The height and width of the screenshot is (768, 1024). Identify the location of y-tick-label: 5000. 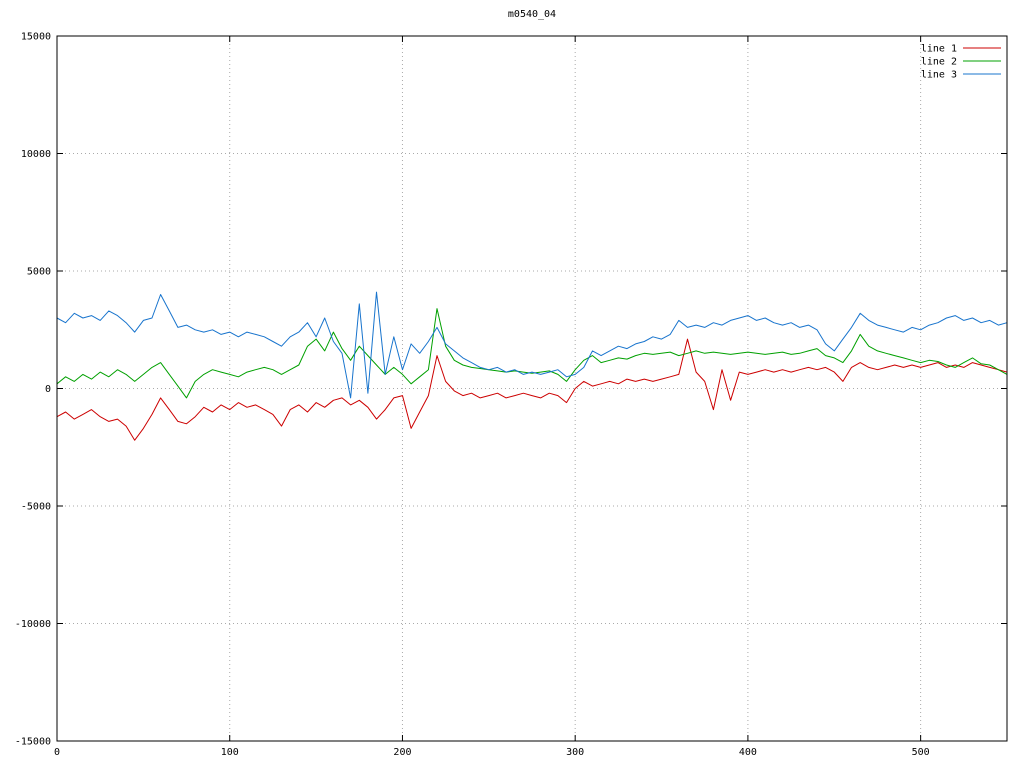
(39, 272).